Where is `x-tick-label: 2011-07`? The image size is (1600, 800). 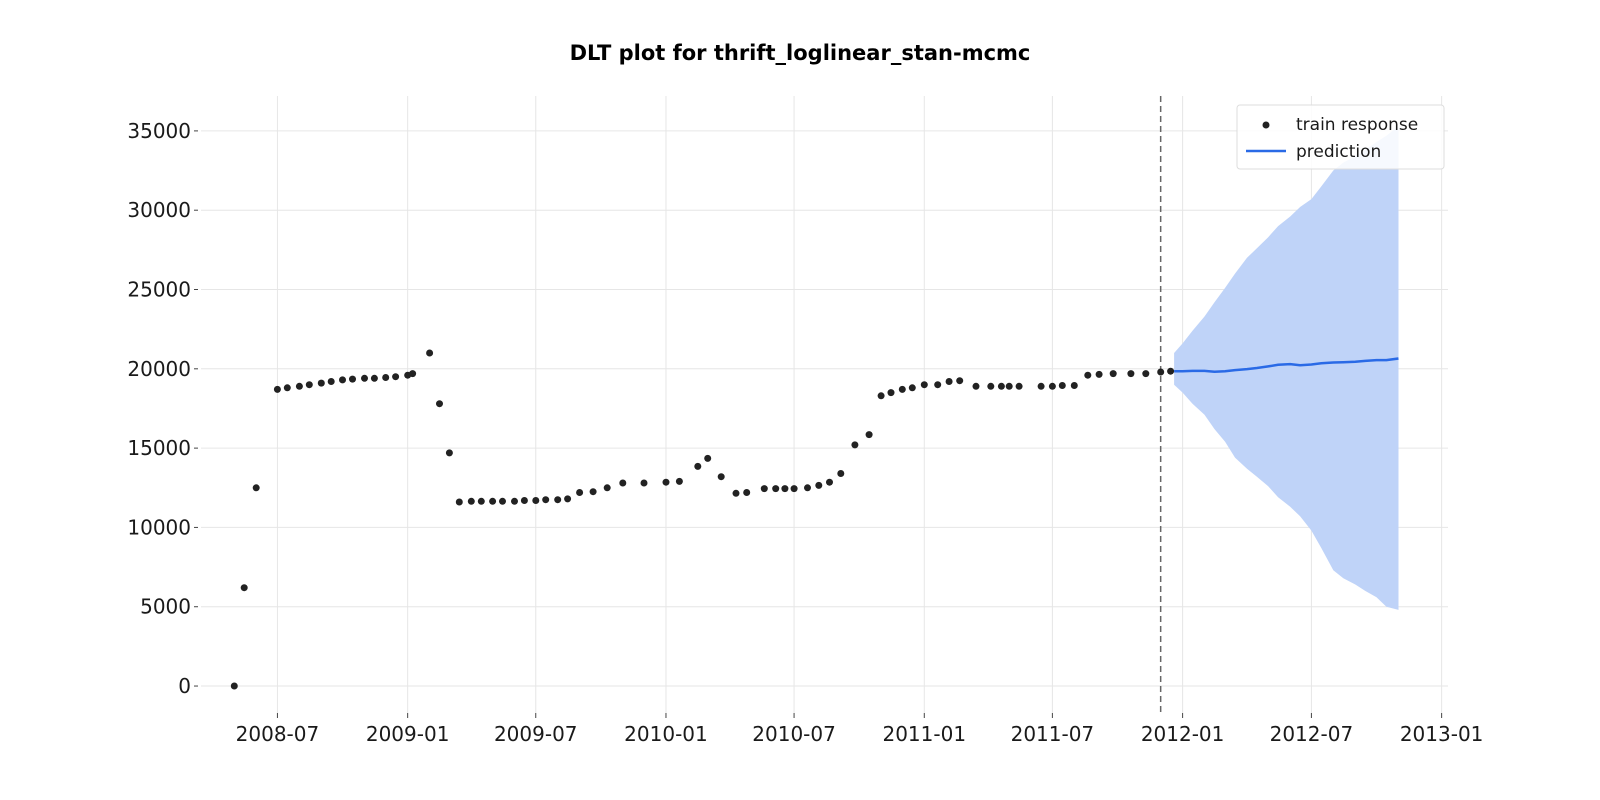
x-tick-label: 2011-07 is located at coordinates (1053, 734).